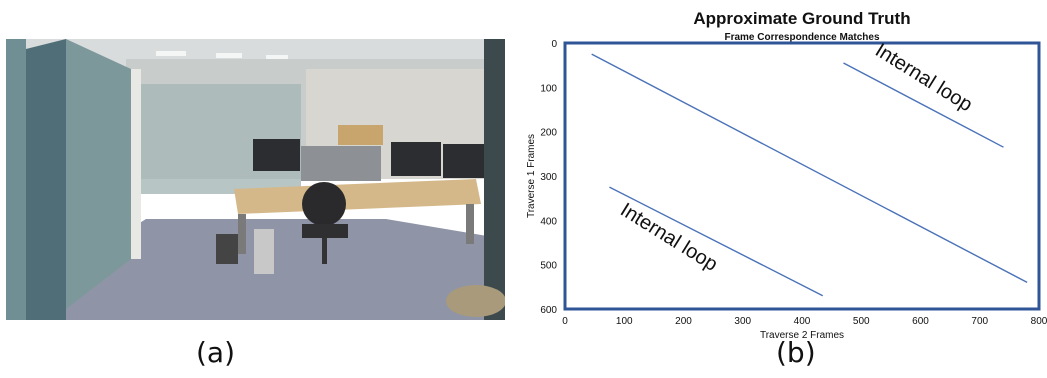 The height and width of the screenshot is (378, 1047). Describe the element at coordinates (136, 164) in the screenshot. I see `pillar` at that location.